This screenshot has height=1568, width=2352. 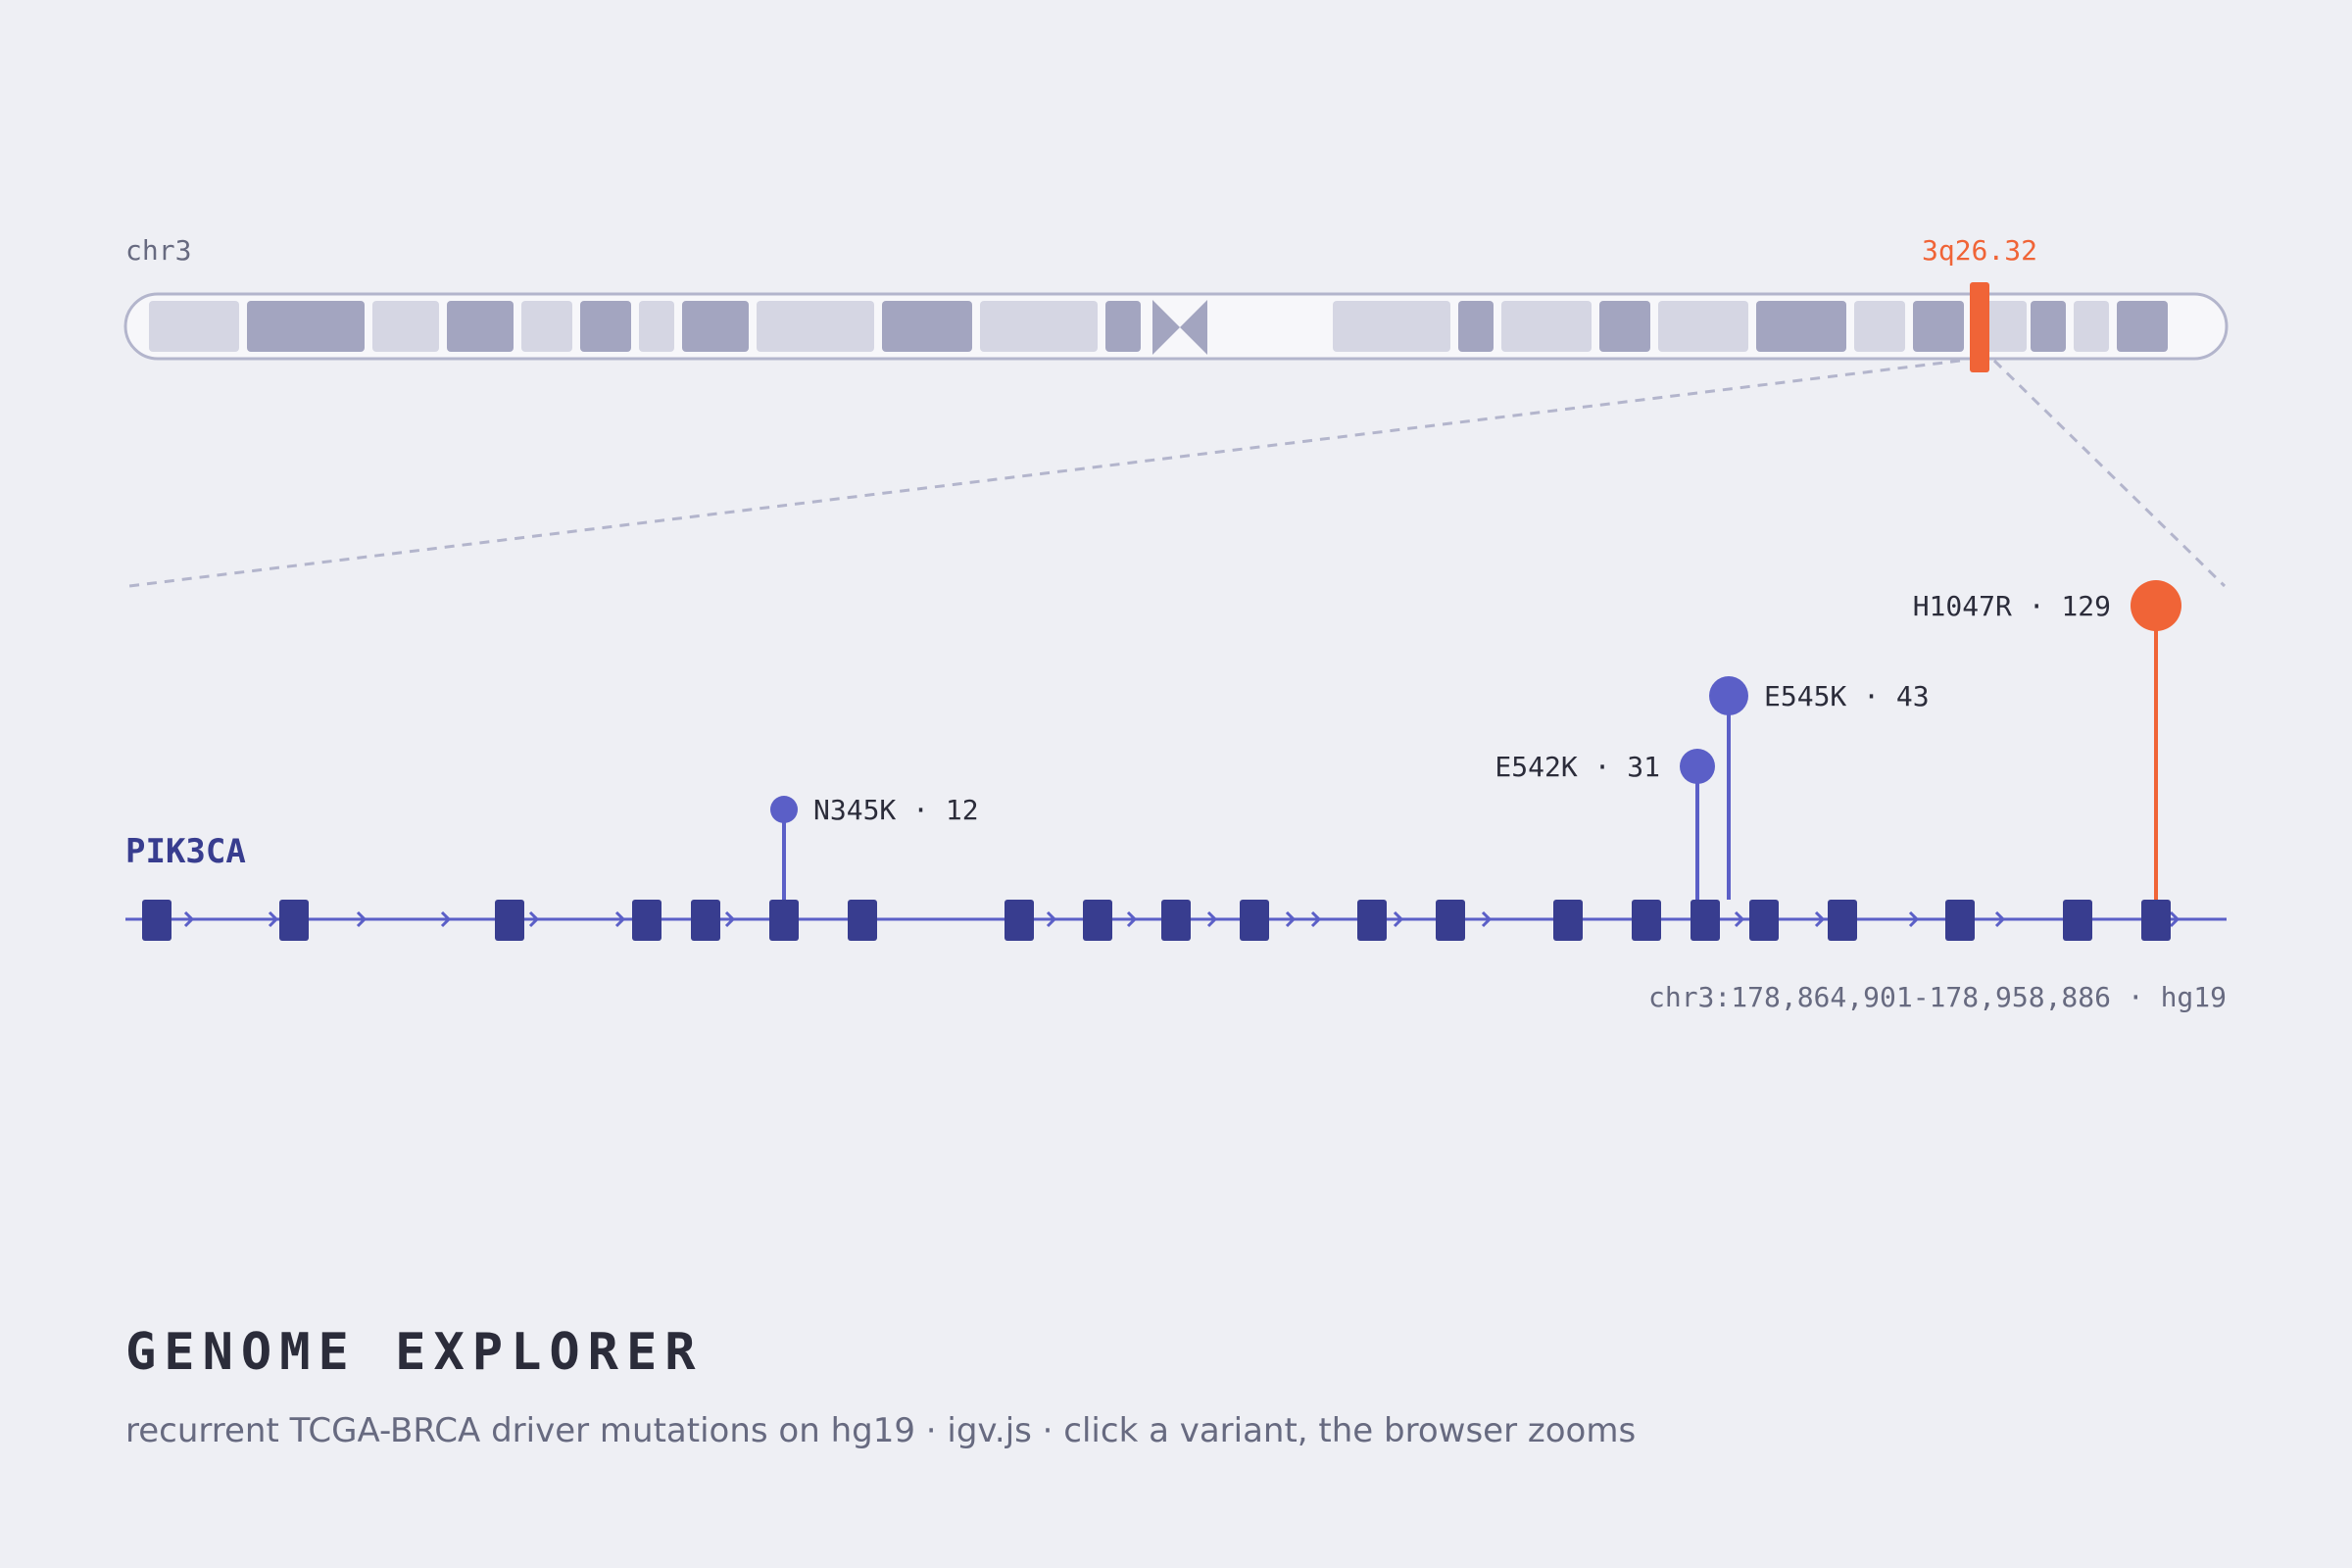 What do you see at coordinates (158, 250) in the screenshot?
I see `chromosome-label: chr3` at bounding box center [158, 250].